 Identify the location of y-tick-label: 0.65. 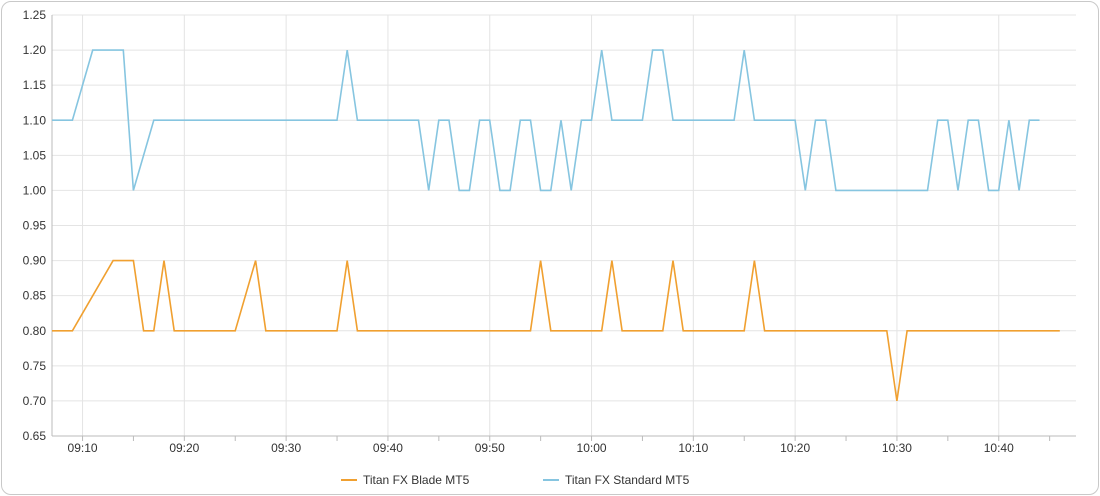
(35, 436).